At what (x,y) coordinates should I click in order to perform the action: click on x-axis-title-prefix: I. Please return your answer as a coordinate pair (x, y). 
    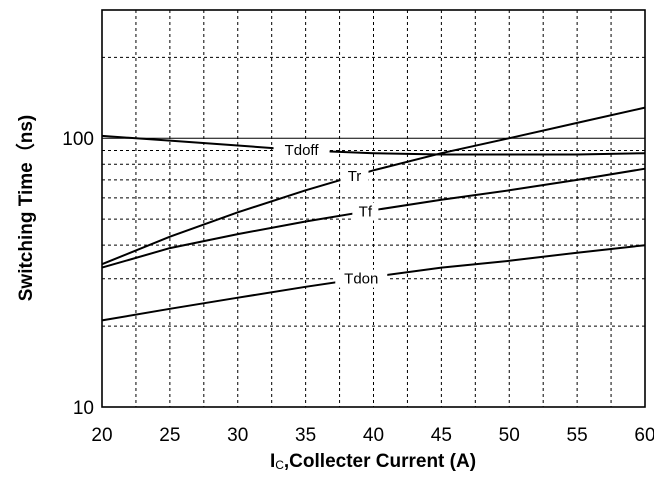
    Looking at the image, I should click on (272, 461).